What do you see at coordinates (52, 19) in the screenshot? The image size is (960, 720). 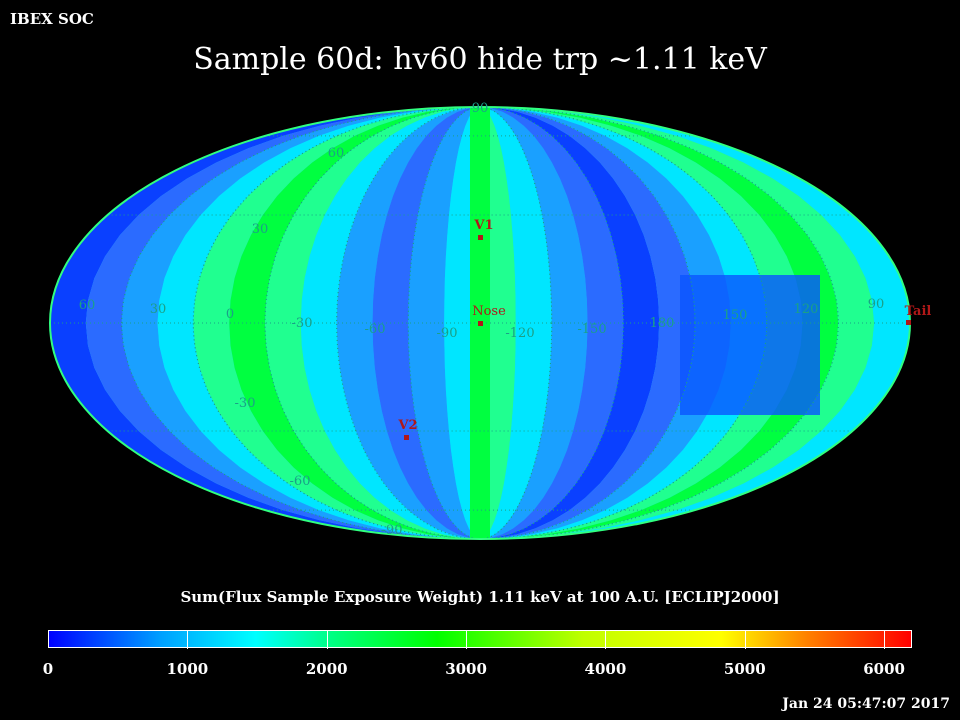 I see `organization-label: IBEX SOC` at bounding box center [52, 19].